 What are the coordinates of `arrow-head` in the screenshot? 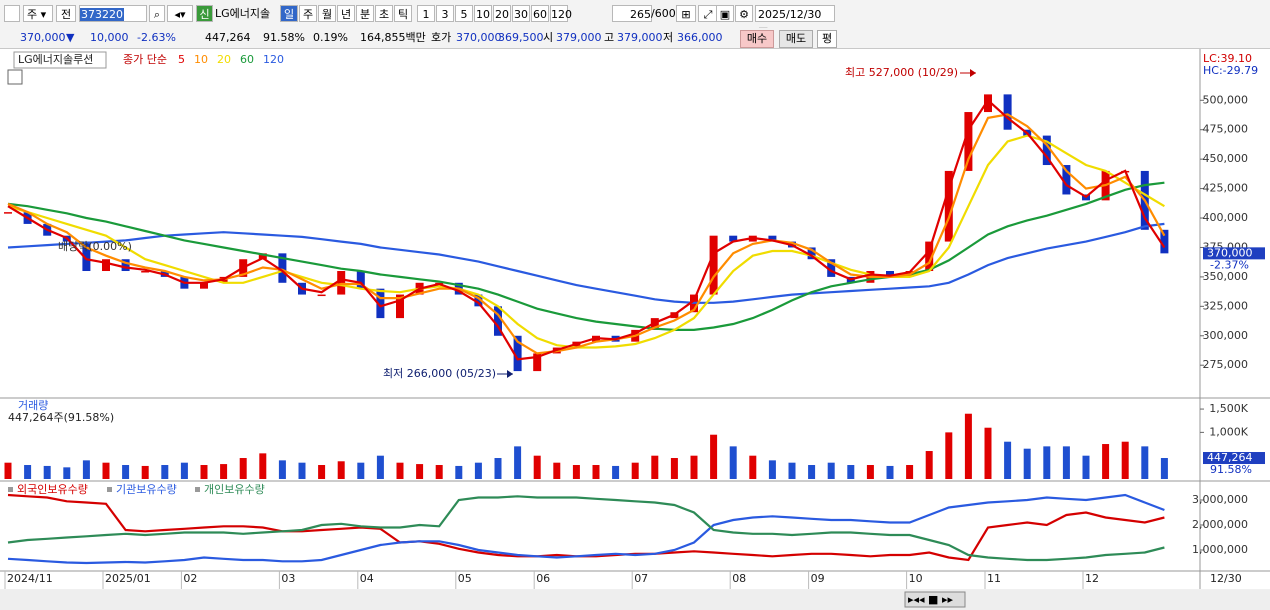 It's located at (973, 73).